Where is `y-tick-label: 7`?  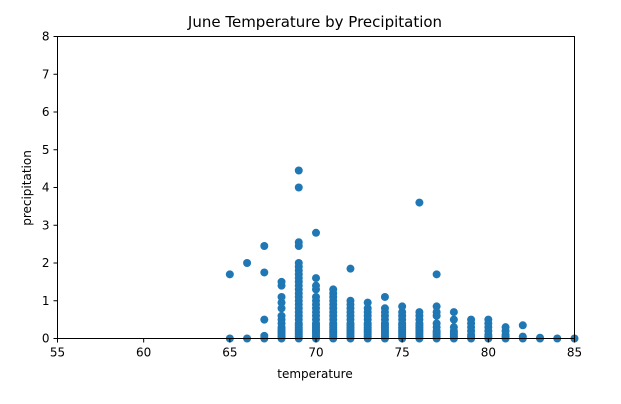 y-tick-label: 7 is located at coordinates (46, 74).